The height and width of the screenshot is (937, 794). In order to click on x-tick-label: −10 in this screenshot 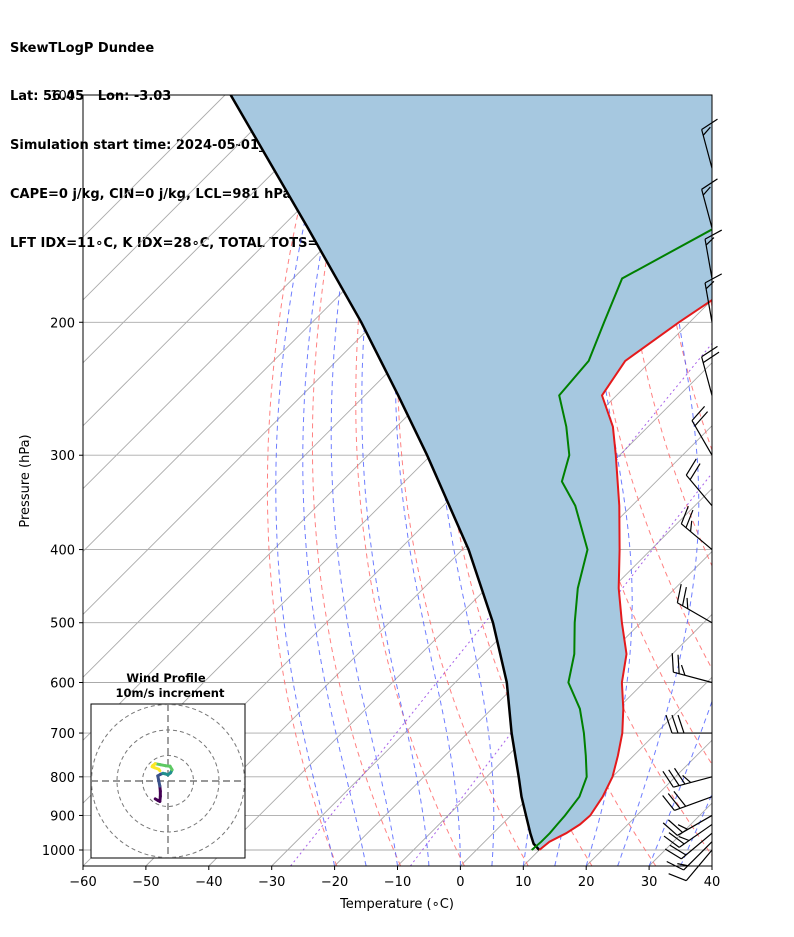, I will do `click(397, 882)`.